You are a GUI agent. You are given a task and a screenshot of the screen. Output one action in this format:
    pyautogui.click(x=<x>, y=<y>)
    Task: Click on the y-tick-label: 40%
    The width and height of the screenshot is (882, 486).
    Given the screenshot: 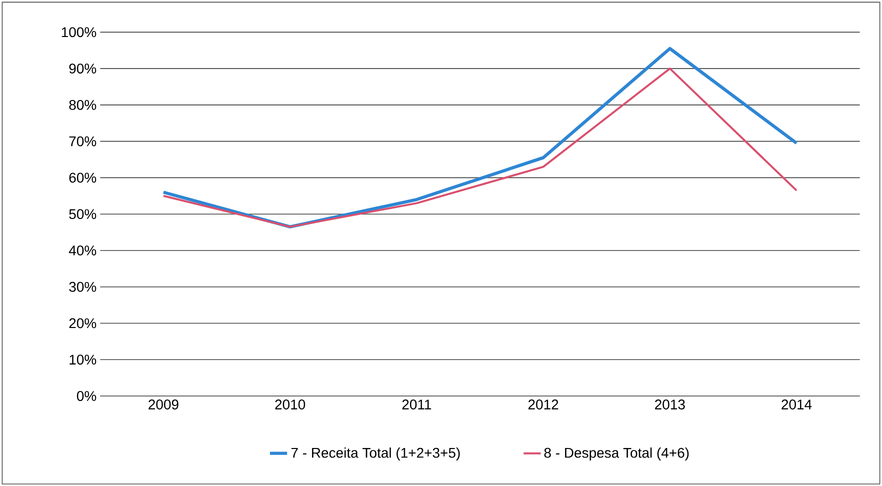 What is the action you would take?
    pyautogui.click(x=82, y=250)
    